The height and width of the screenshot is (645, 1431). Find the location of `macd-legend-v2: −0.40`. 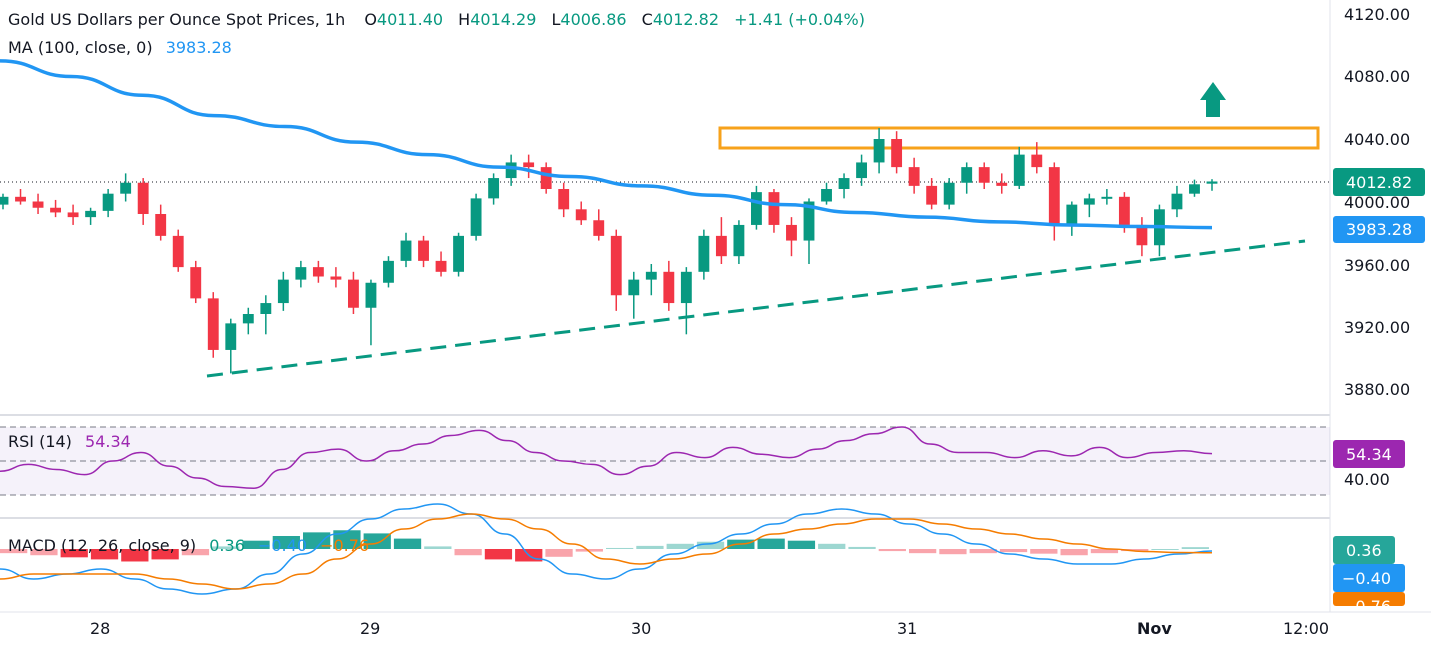

macd-legend-v2: −0.40 is located at coordinates (282, 545).